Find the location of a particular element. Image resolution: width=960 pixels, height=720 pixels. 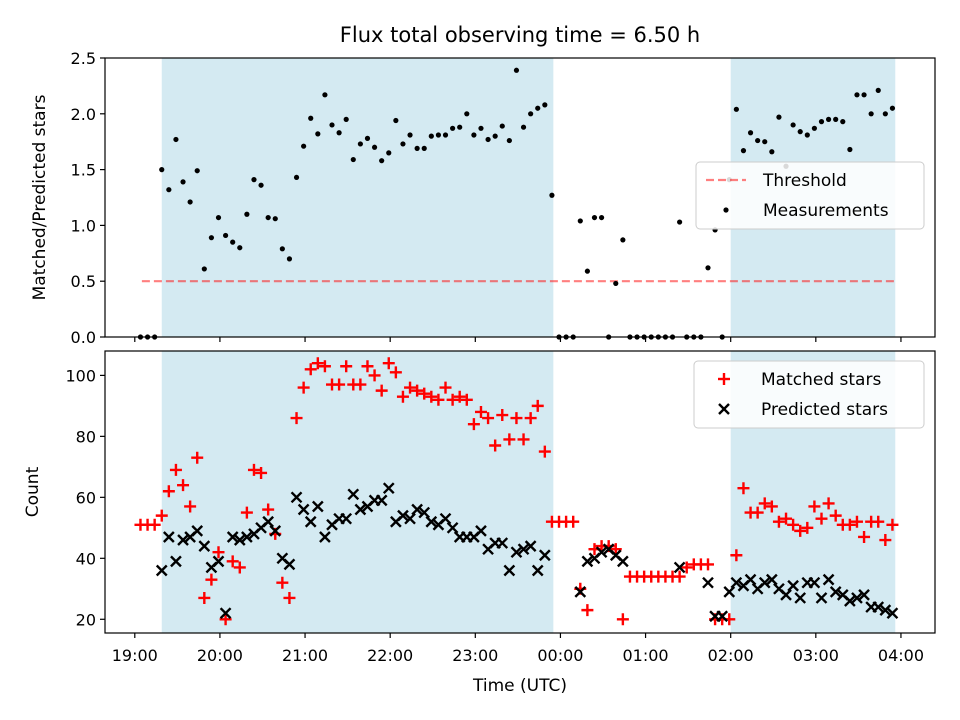

bottom-ylabel: Count is located at coordinates (33, 491).